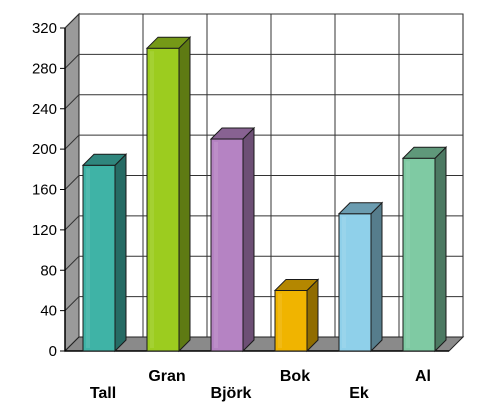  I want to click on y-tick-labels: 0 40 80 120 160 200 240 280 320, so click(44, 190).